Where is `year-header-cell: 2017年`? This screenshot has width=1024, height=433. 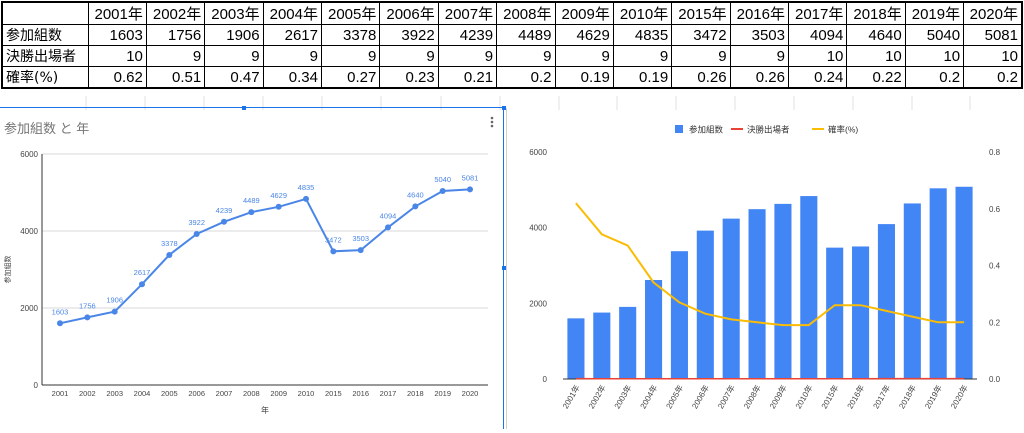 year-header-cell: 2017年 is located at coordinates (818, 13).